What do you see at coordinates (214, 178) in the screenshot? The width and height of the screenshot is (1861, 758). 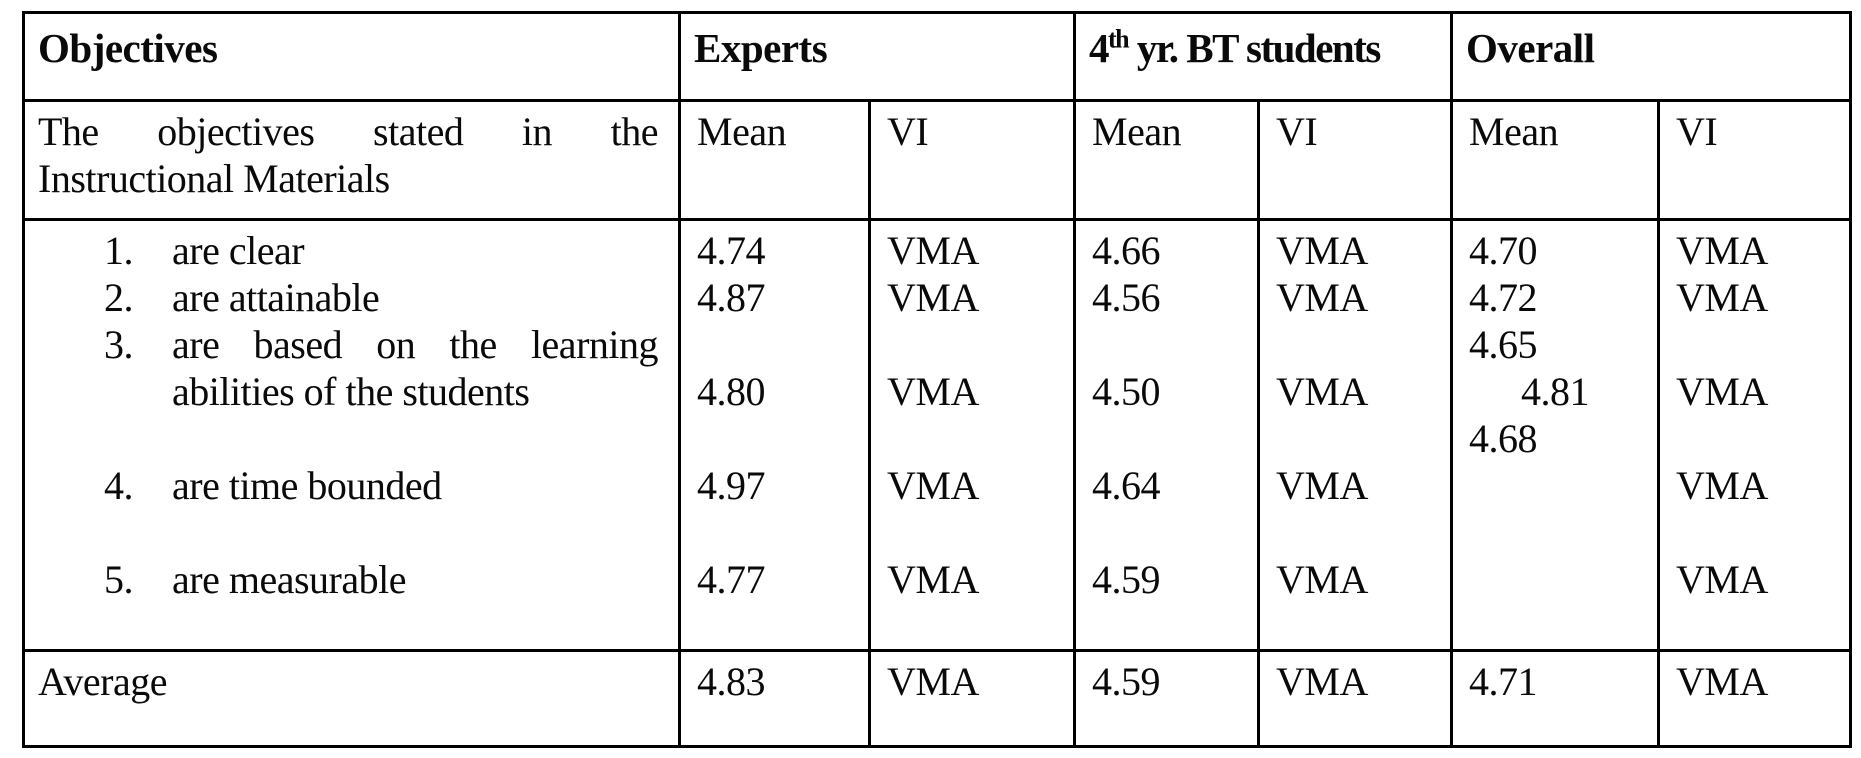 I see `subtitle-line2: Instructional Materials` at bounding box center [214, 178].